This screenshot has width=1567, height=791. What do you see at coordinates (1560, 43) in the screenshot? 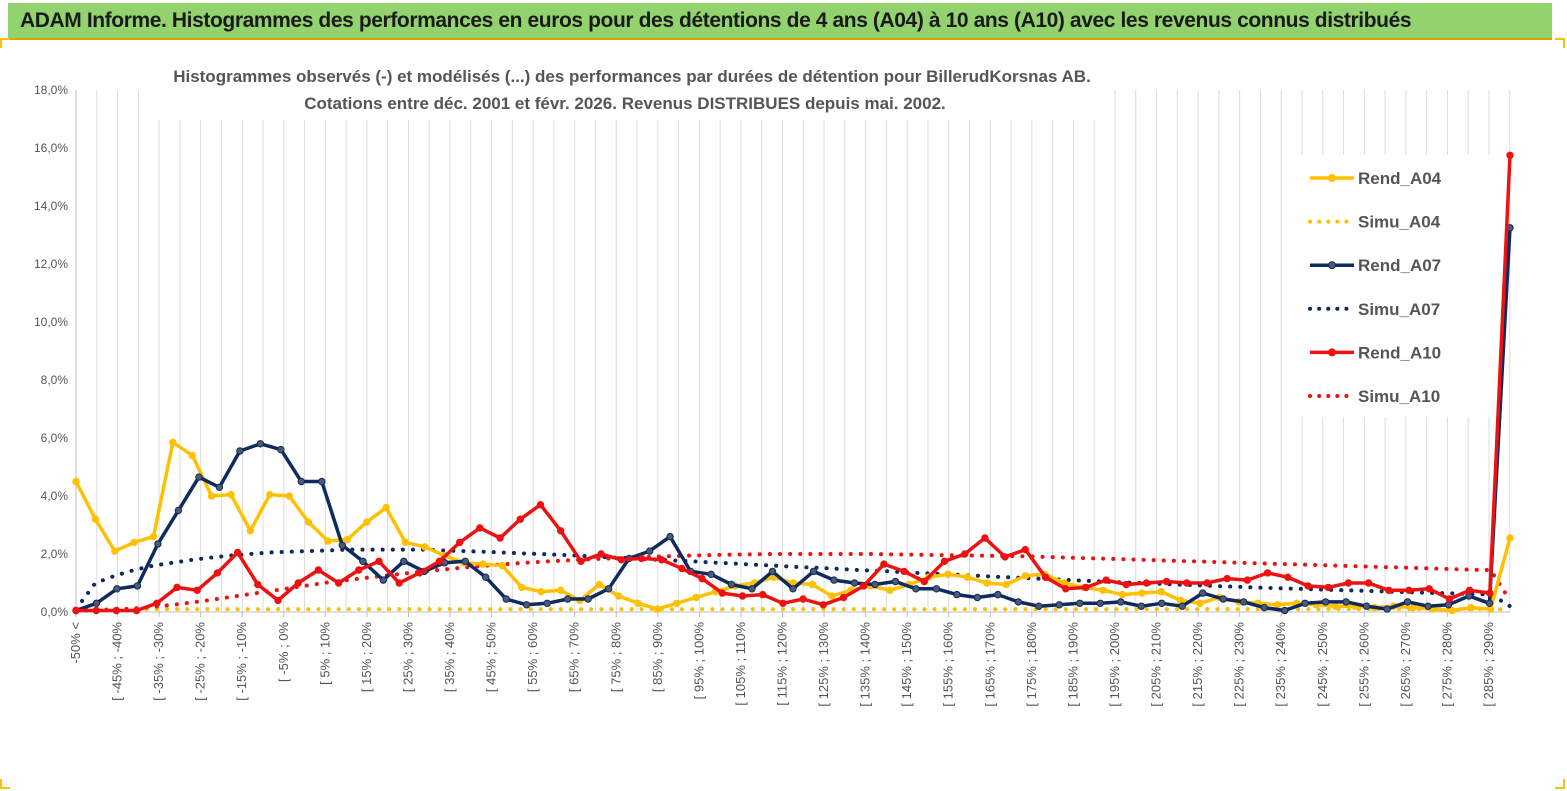
I see `corner-top-right` at bounding box center [1560, 43].